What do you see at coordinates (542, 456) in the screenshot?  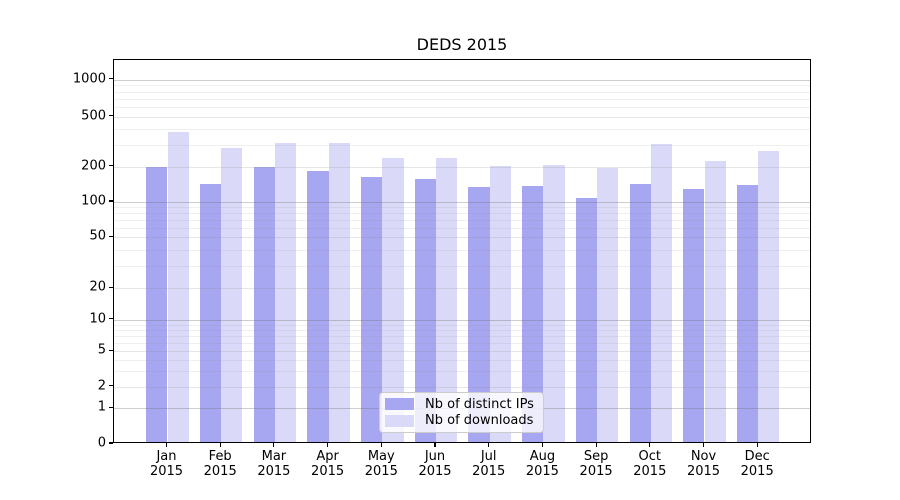 I see `x-tick-month: Aug` at bounding box center [542, 456].